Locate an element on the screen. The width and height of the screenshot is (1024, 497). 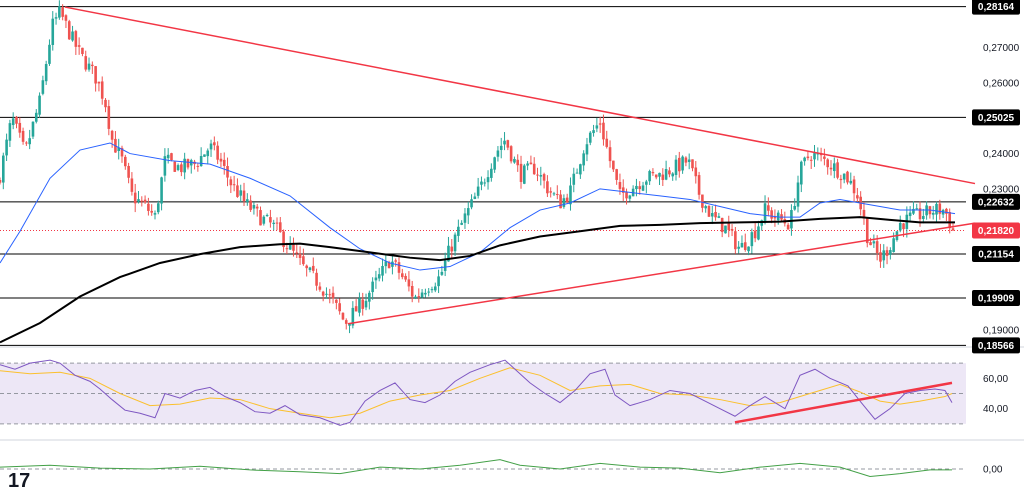
level-badge is located at coordinates (996, 117).